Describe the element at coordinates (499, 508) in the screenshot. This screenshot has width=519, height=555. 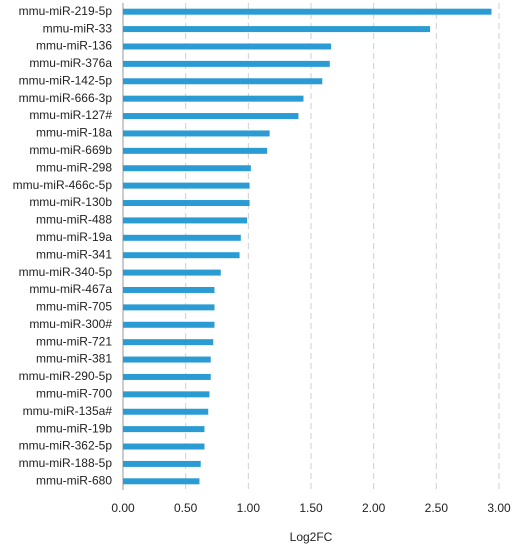
I see `x-tick-label: 3.00` at that location.